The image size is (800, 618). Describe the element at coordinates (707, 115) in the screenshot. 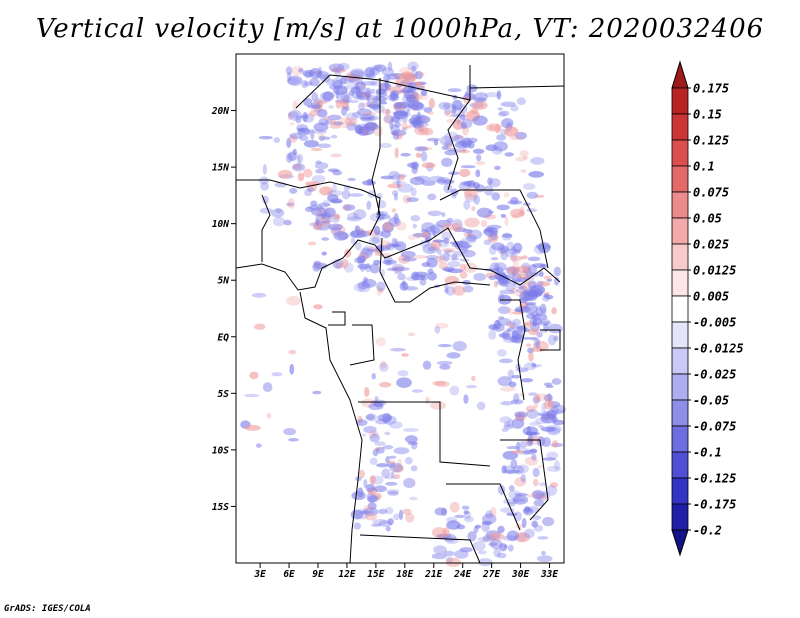

I see `colorbar-label: 0.15` at that location.